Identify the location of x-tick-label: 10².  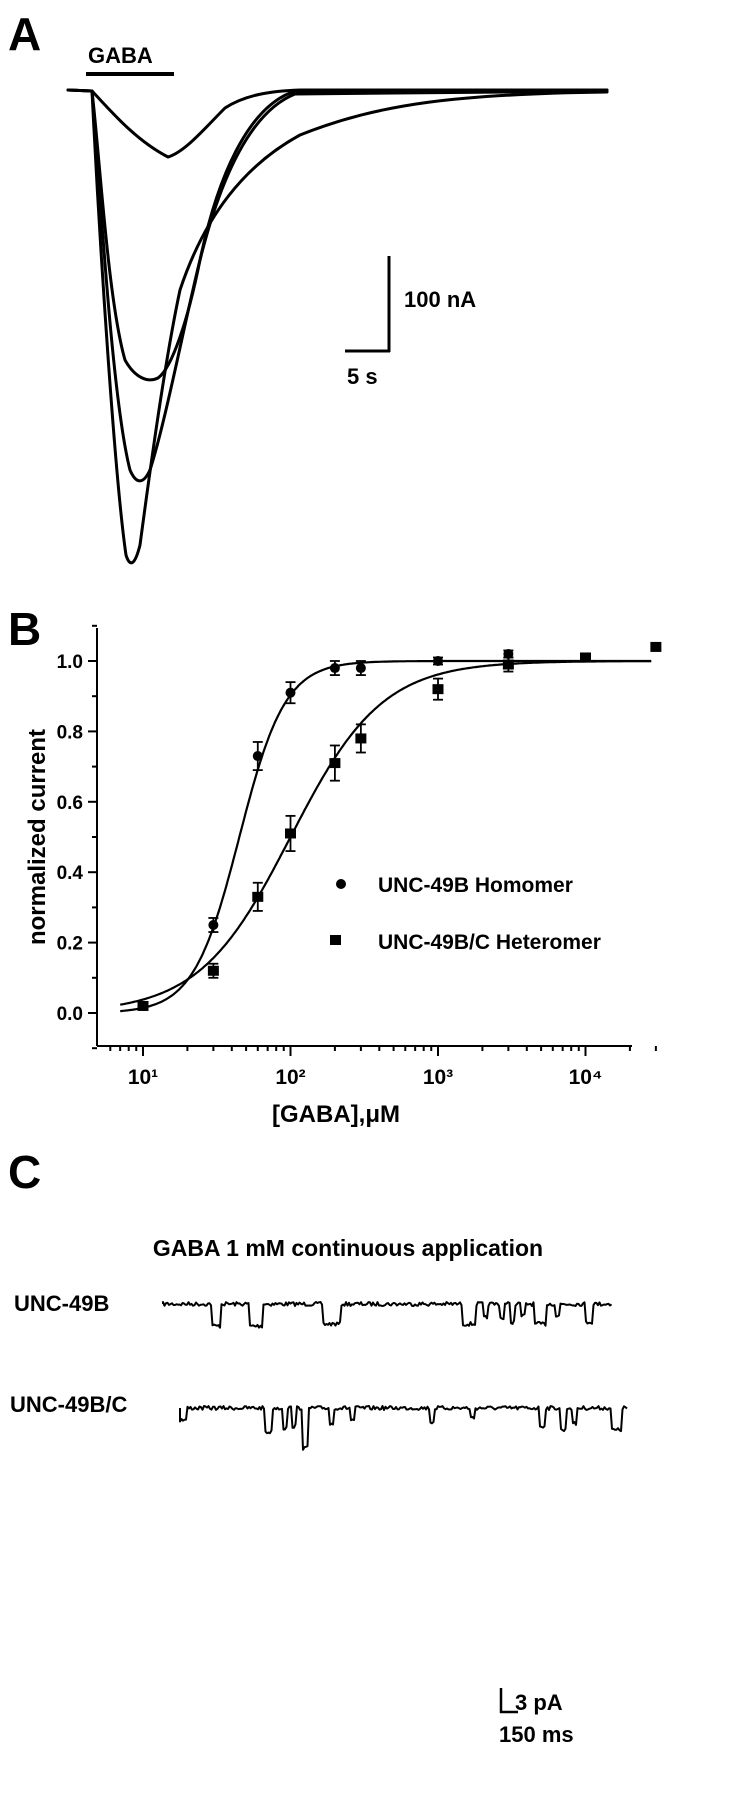
(290, 1077).